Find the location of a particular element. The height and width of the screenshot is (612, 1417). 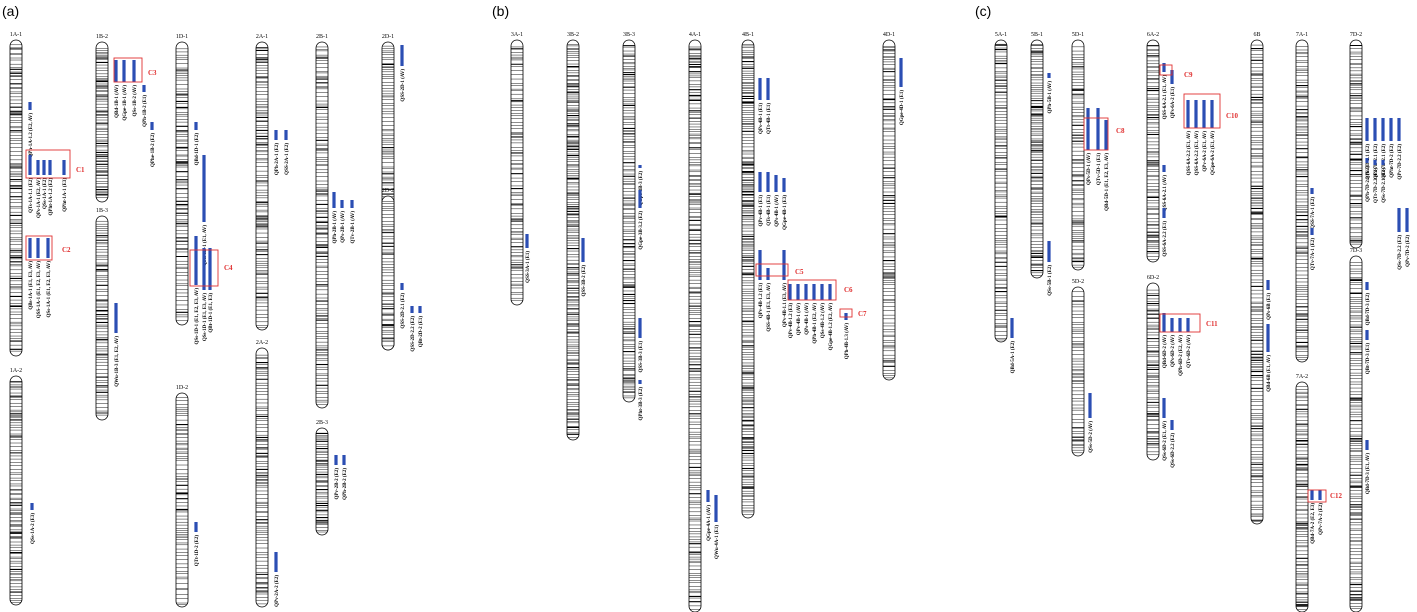

qtl-marker: QPh-7D-2.2 (E2) is located at coordinates (1368, 180).